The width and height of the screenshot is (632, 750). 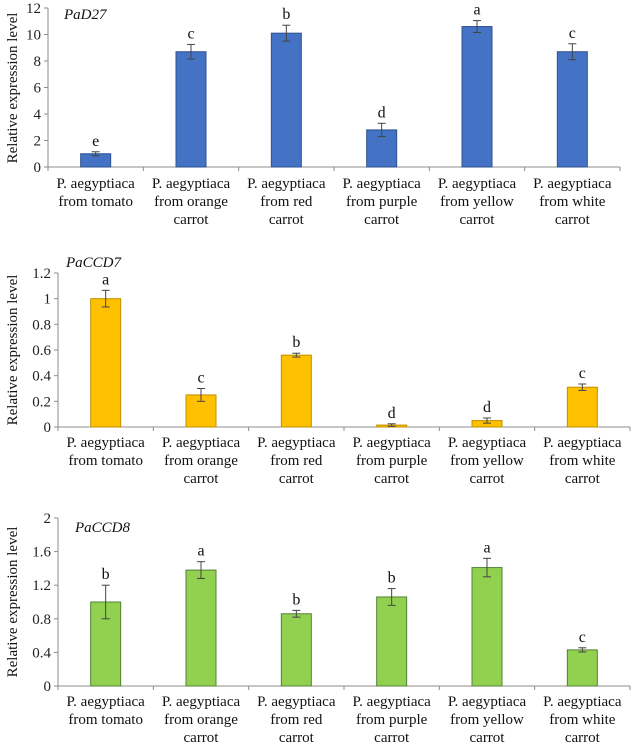 I want to click on x-category-label: P. aegyptiaca from yellow carrot, so click(x=487, y=461).